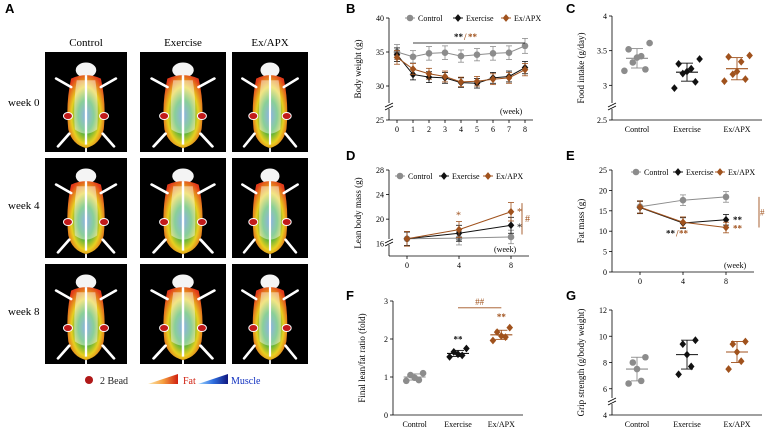 The height and width of the screenshot is (432, 767). What do you see at coordinates (605, 272) in the screenshot?
I see `y-tick-label: 0` at bounding box center [605, 272].